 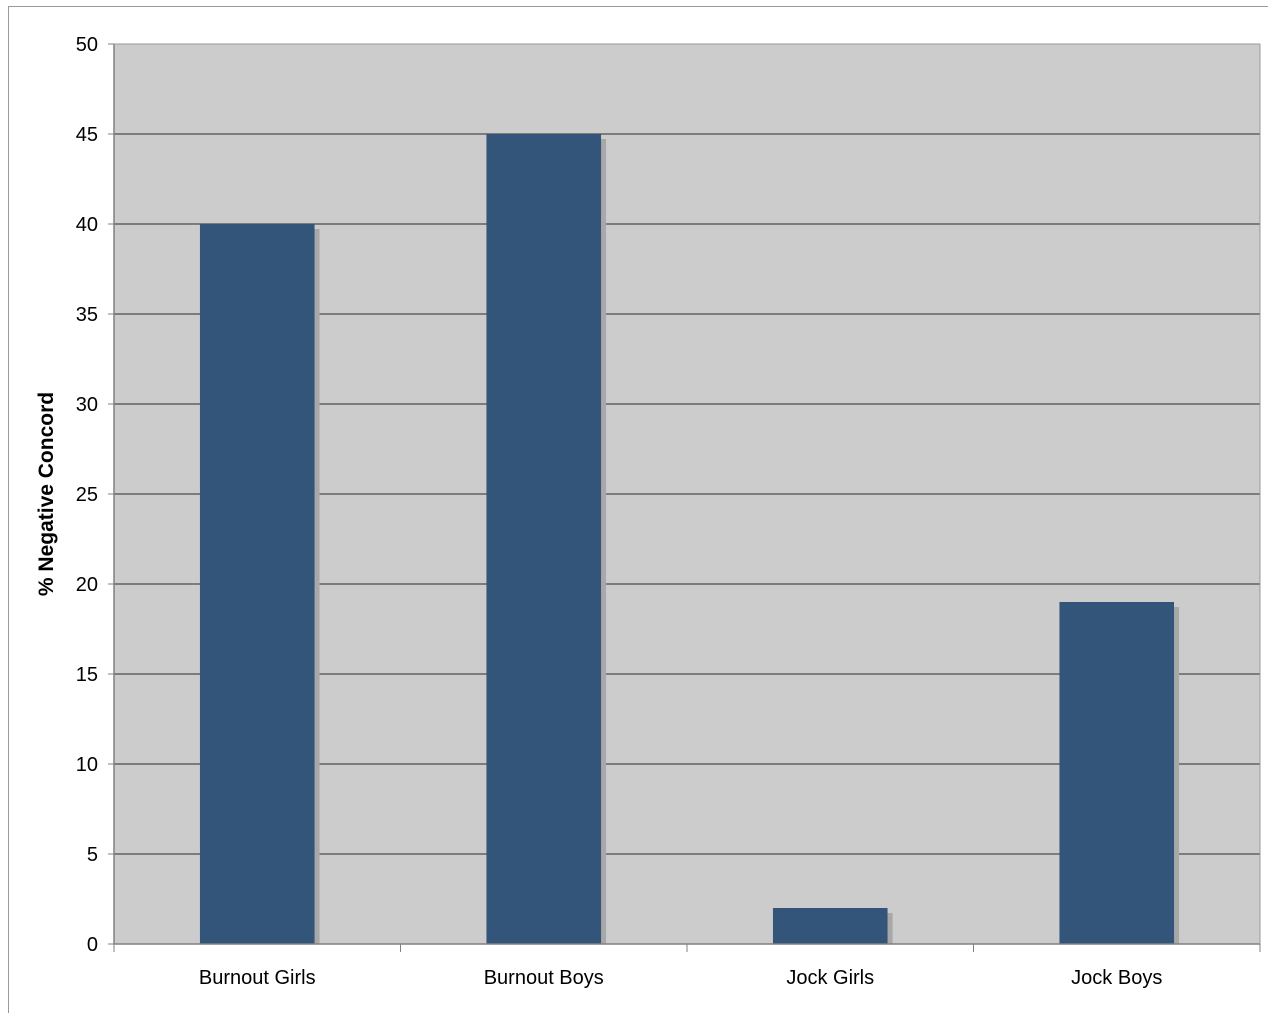 What do you see at coordinates (87, 675) in the screenshot?
I see `y-tick-label: 15` at bounding box center [87, 675].